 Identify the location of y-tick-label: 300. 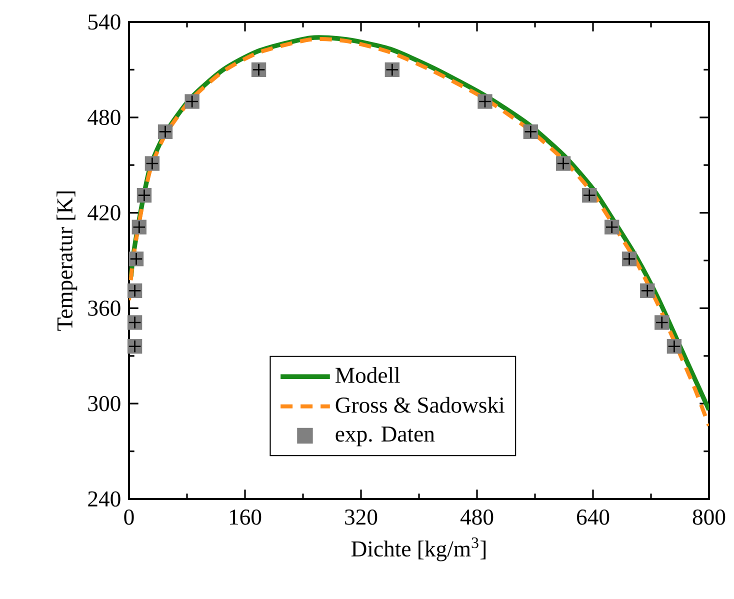
(104, 404).